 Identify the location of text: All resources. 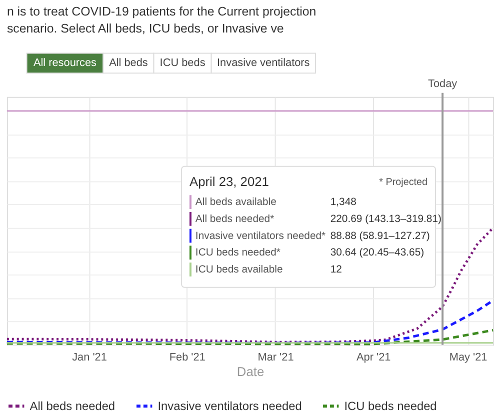
(65, 63).